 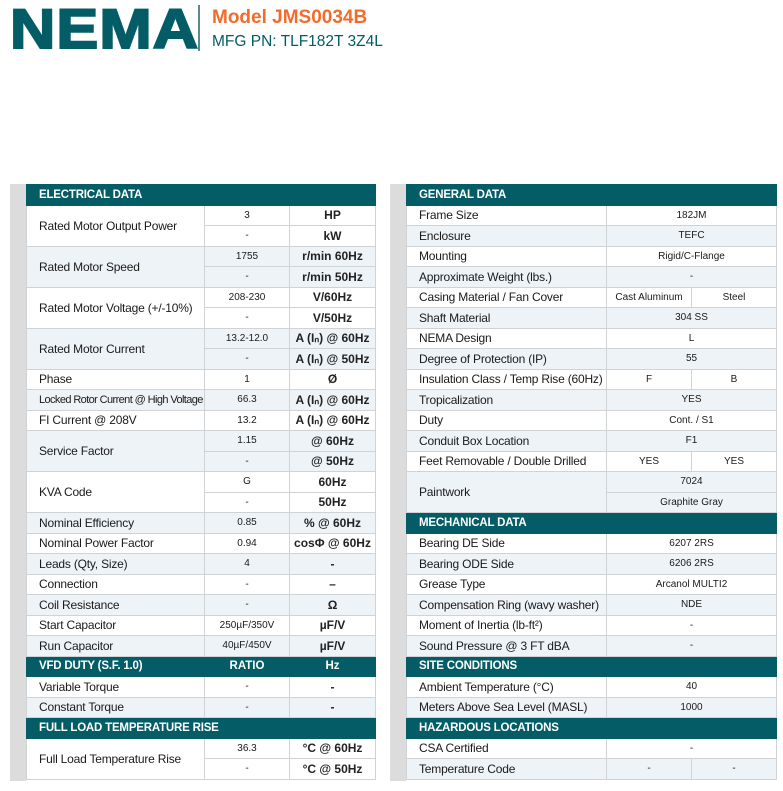 What do you see at coordinates (506, 236) in the screenshot?
I see `spec-label: Enclosure` at bounding box center [506, 236].